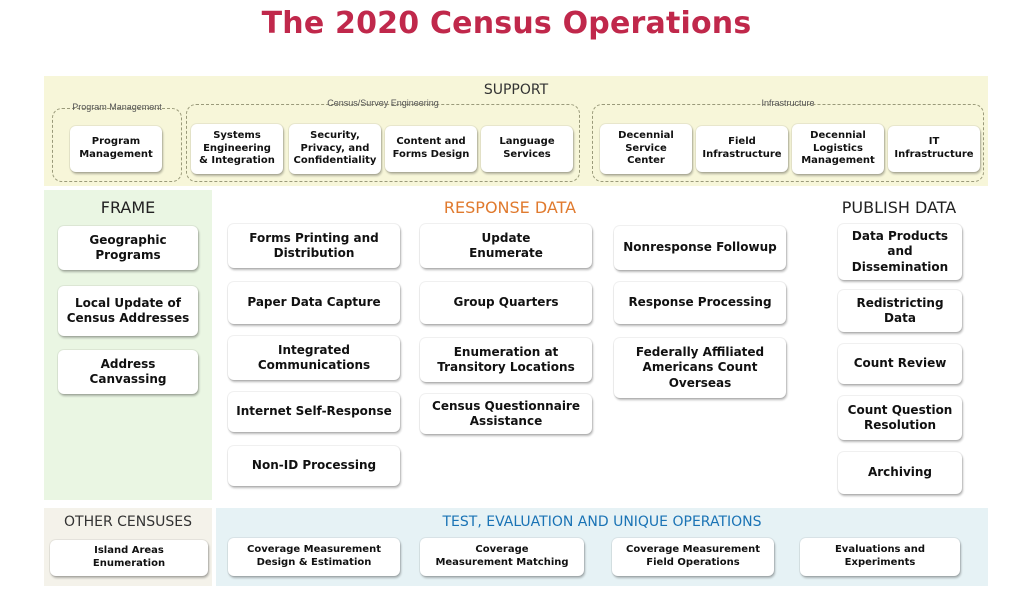 This screenshot has width=1013, height=615. Describe the element at coordinates (383, 140) in the screenshot. I see `census-survey-engineering-group: Census/Survey Engineering` at that location.